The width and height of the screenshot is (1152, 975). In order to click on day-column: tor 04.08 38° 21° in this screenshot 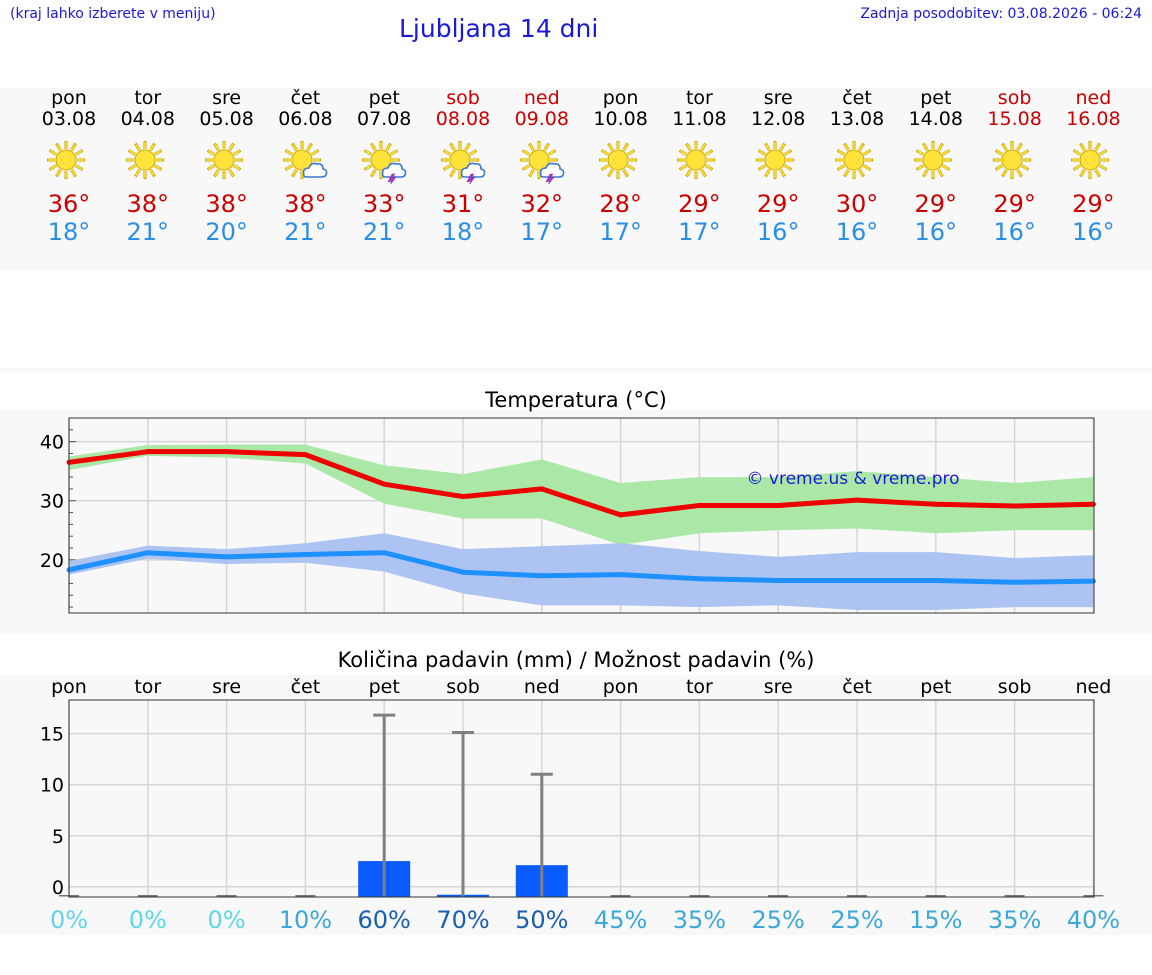, I will do `click(148, 167)`.